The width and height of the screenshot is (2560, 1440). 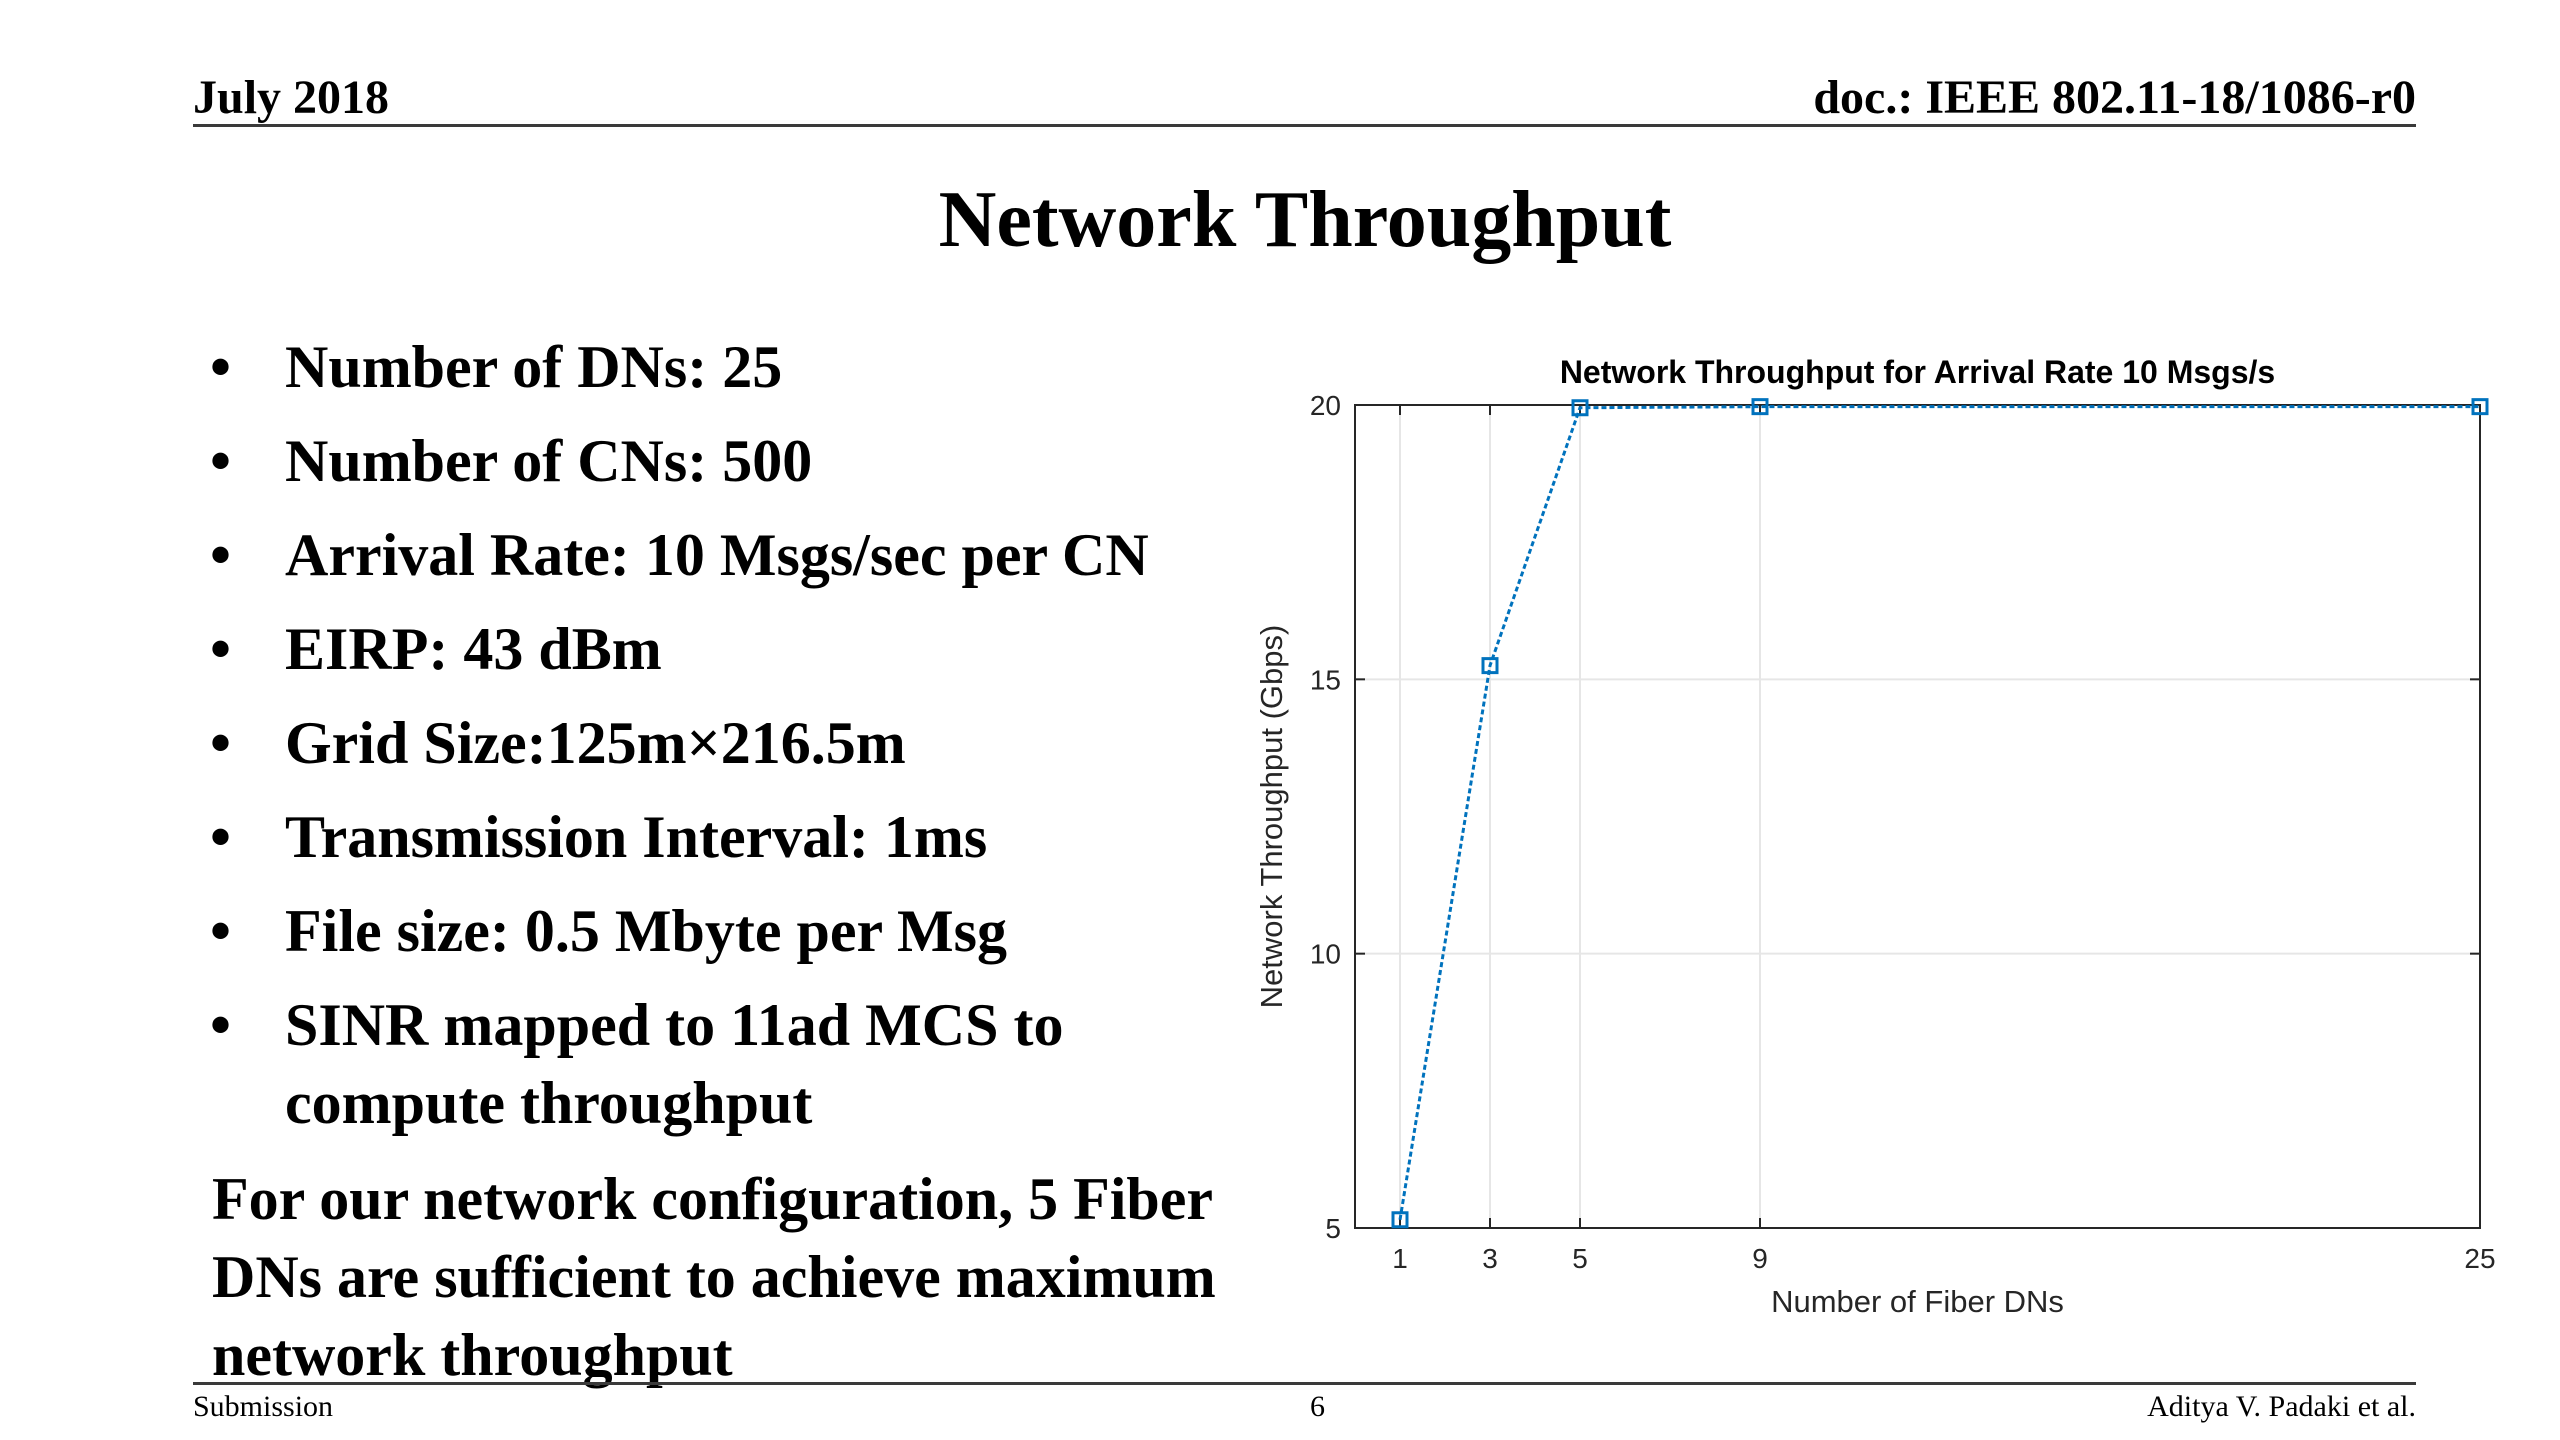 I want to click on y-tick-label: 15, so click(x=1325, y=679).